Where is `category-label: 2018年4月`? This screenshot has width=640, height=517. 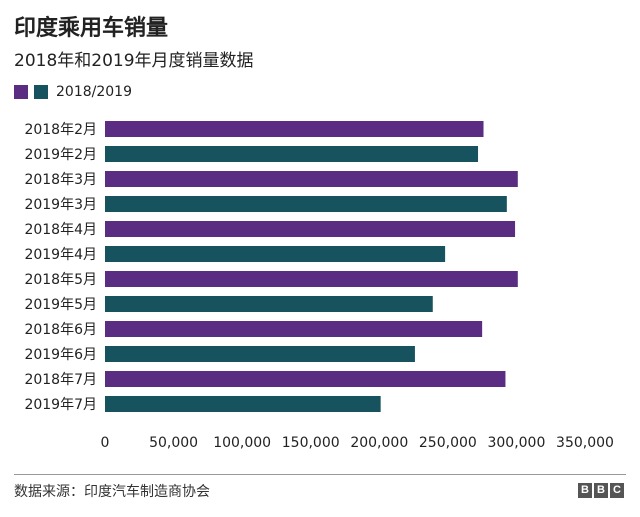
category-label: 2018年4月 is located at coordinates (60, 230).